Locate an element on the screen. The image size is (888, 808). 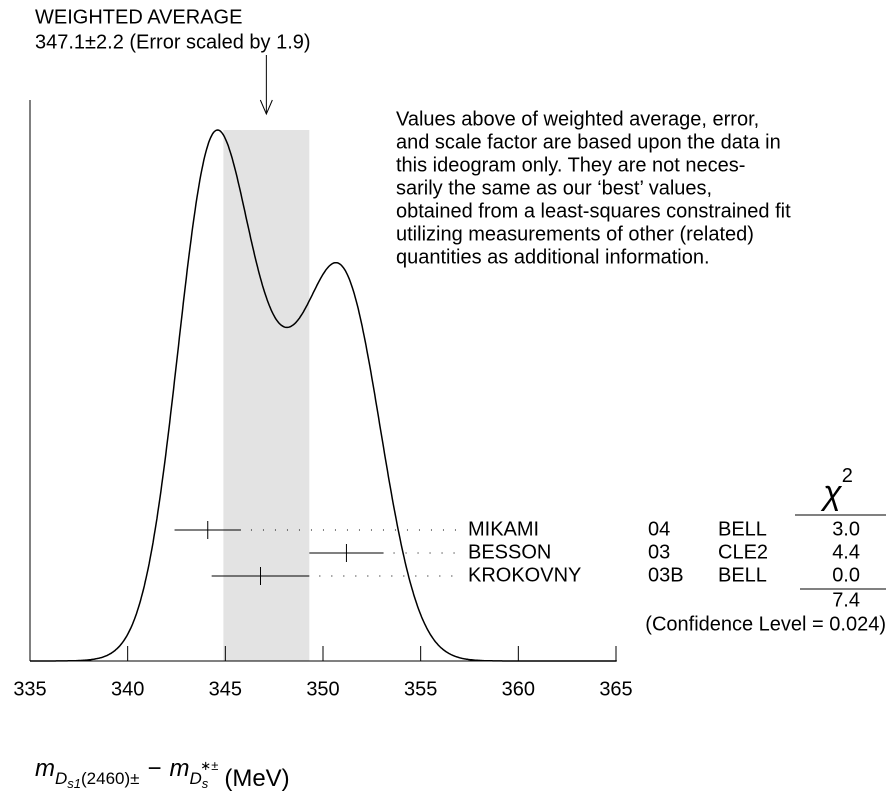
chi2-symbol: χ is located at coordinates (831, 493).